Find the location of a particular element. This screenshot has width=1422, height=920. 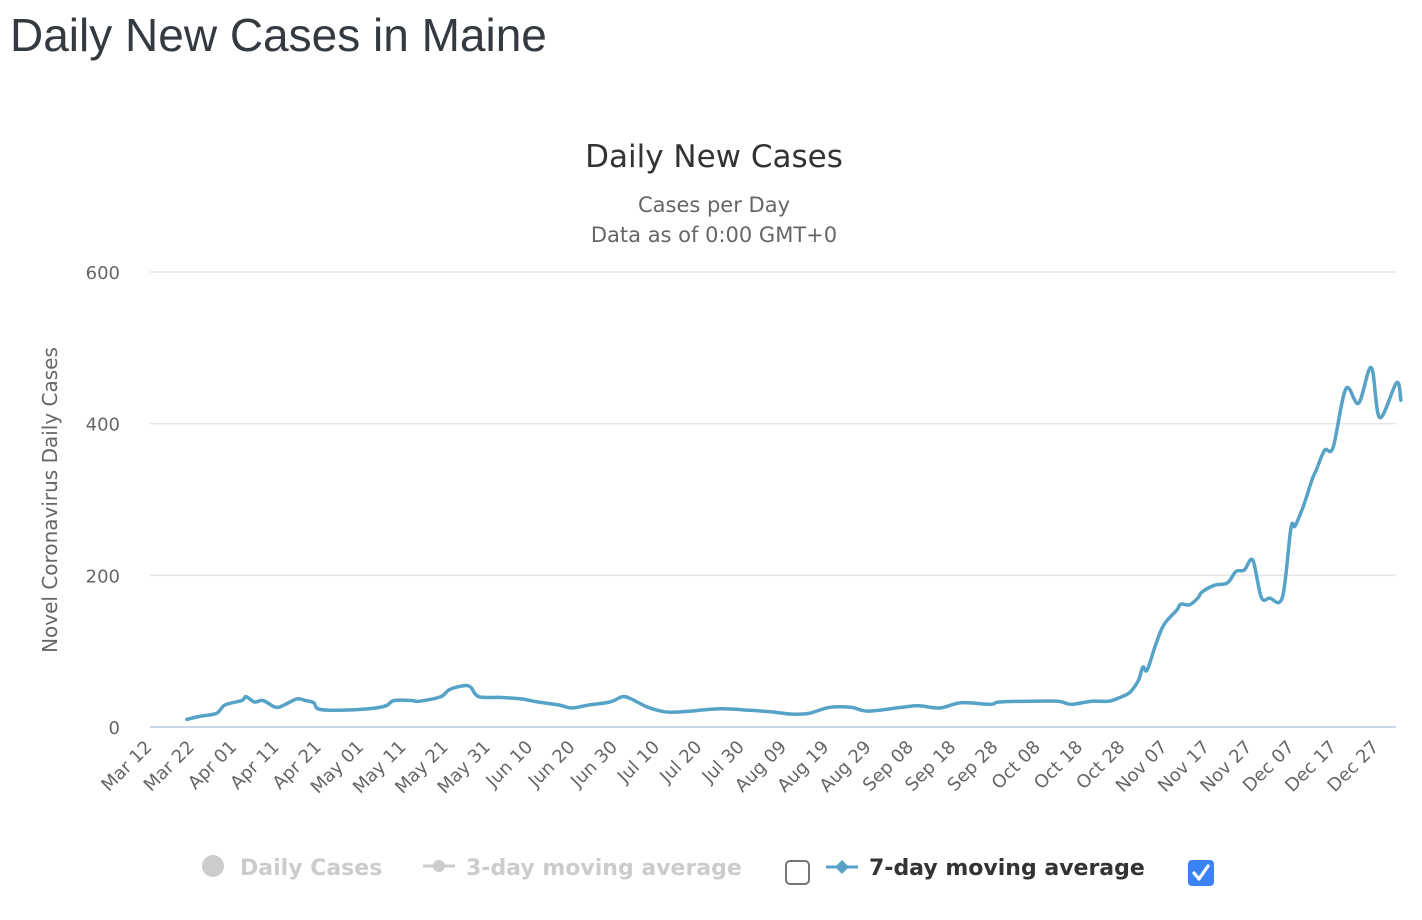

x-tick-label: Jun 10 is located at coordinates (510, 765).